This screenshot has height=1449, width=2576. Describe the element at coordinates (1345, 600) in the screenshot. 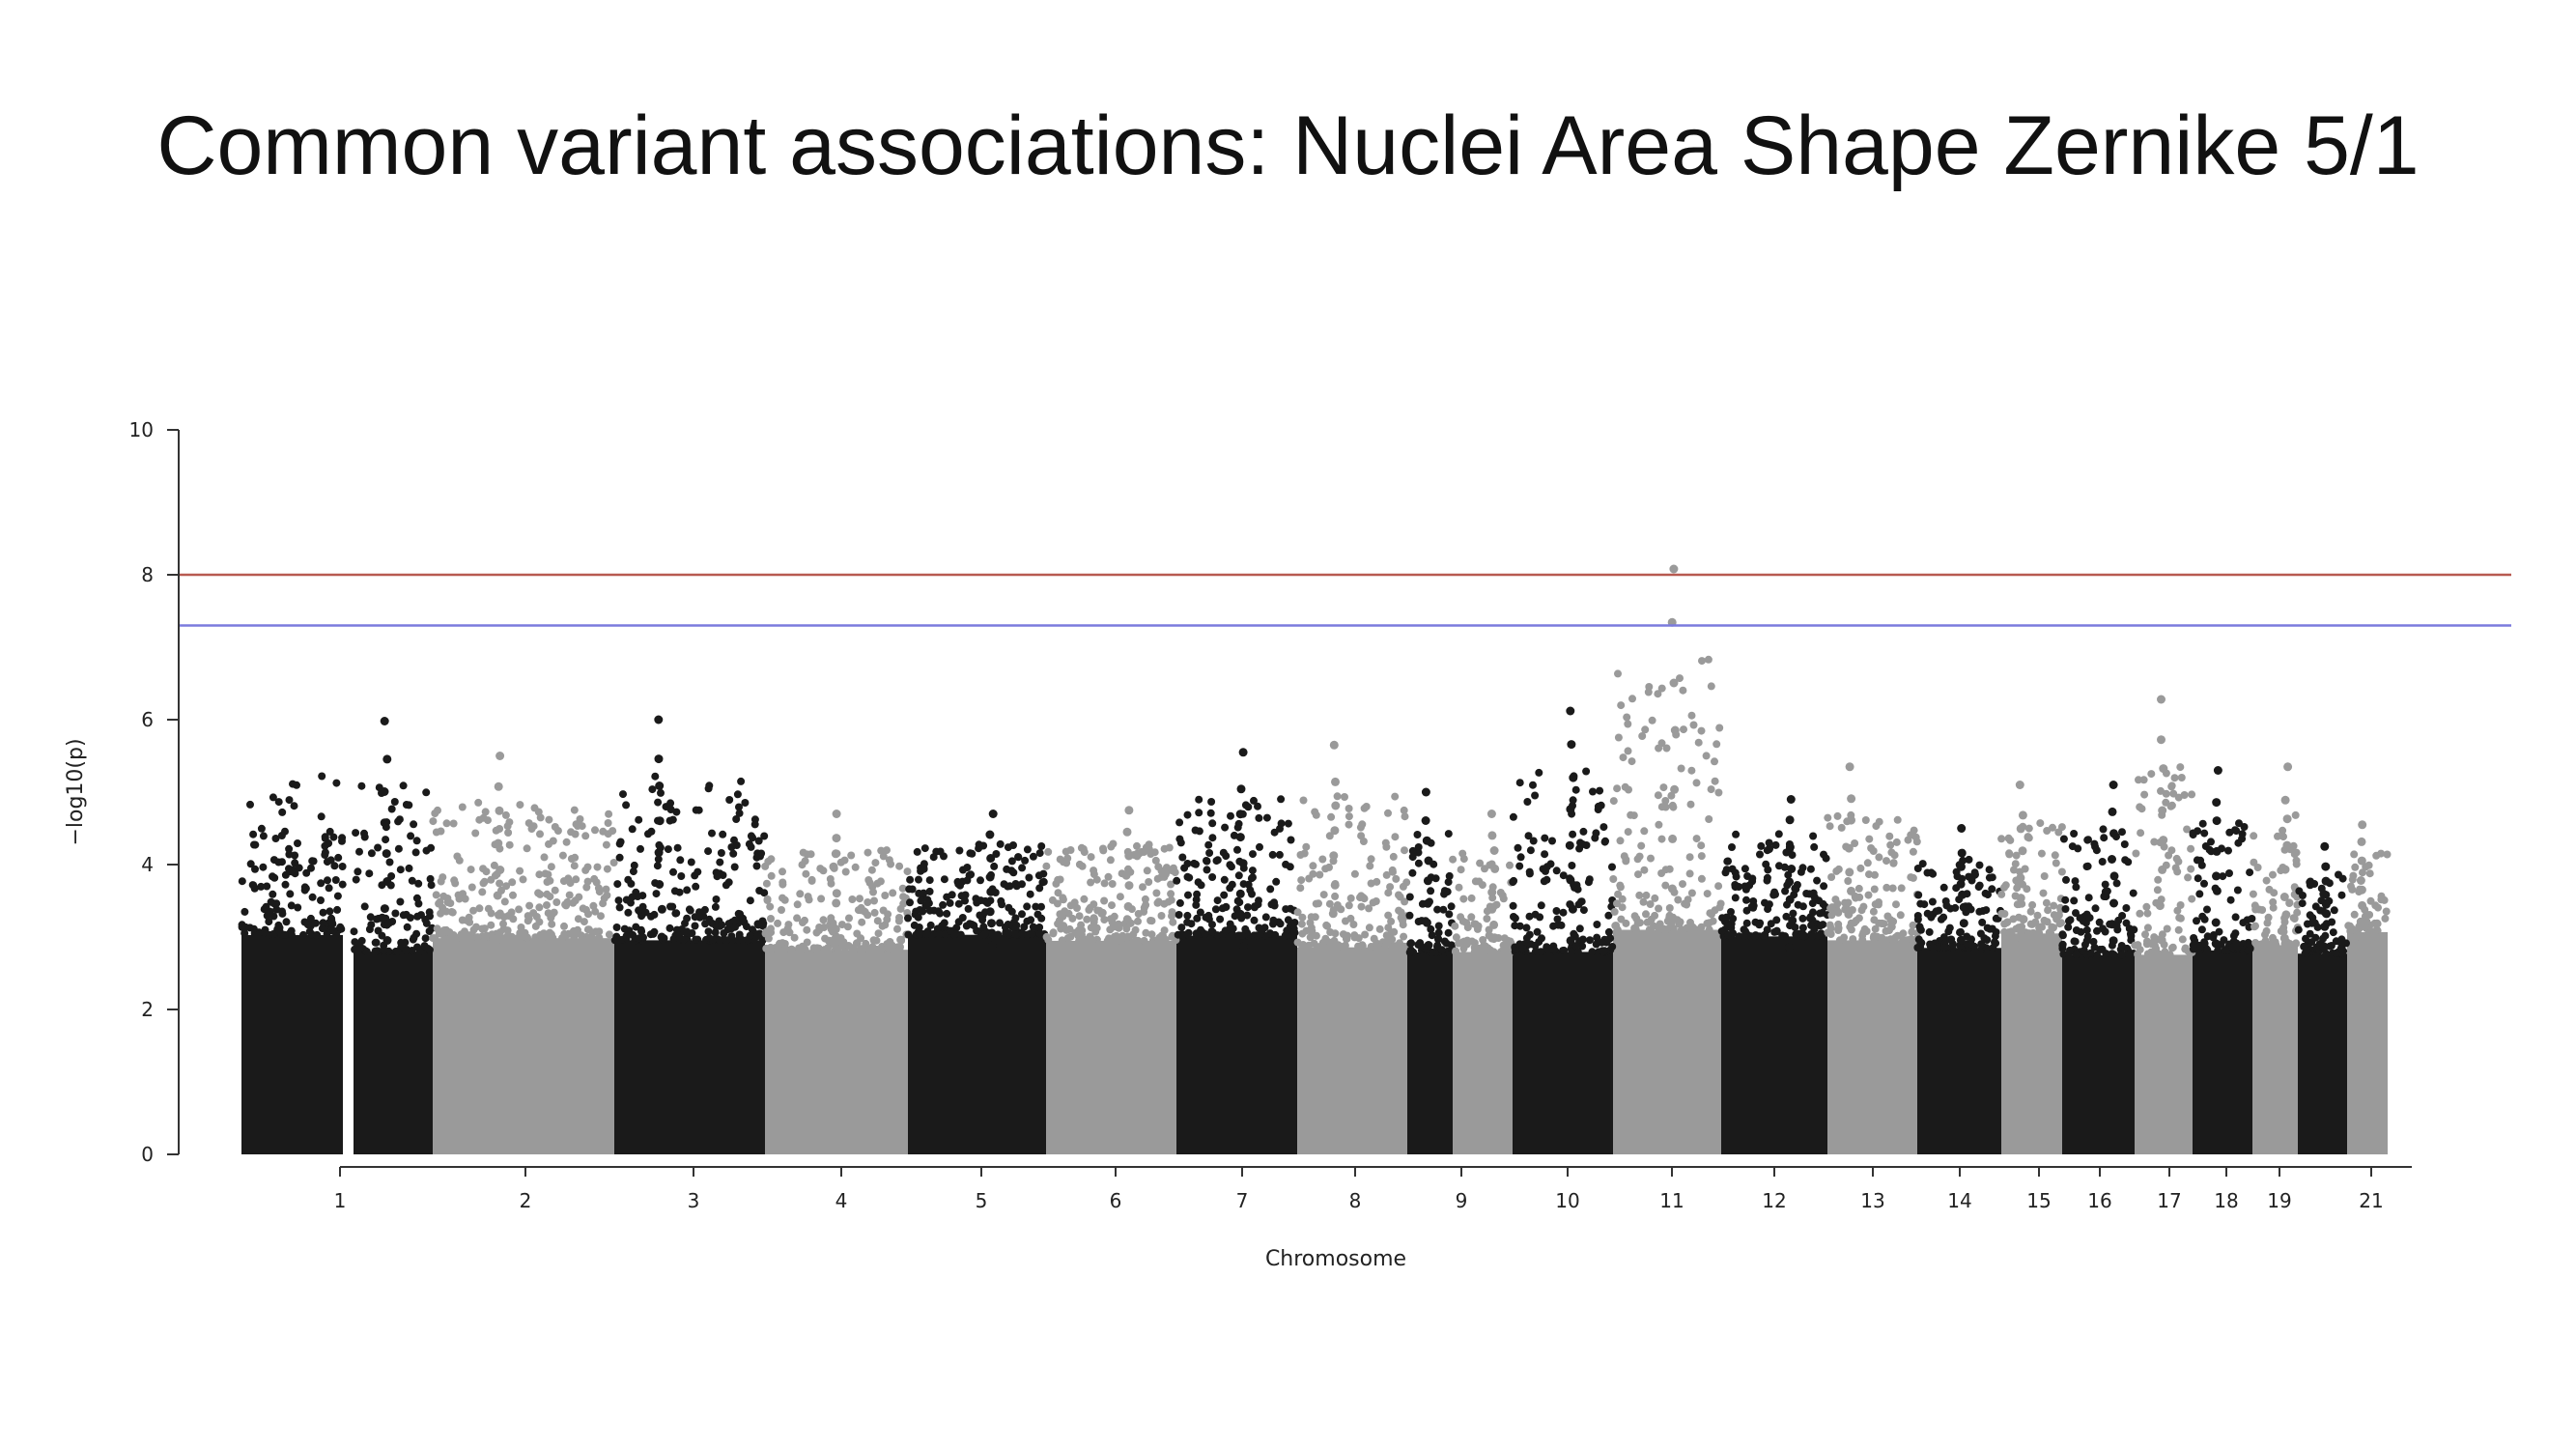

I see `threshold-lines` at that location.